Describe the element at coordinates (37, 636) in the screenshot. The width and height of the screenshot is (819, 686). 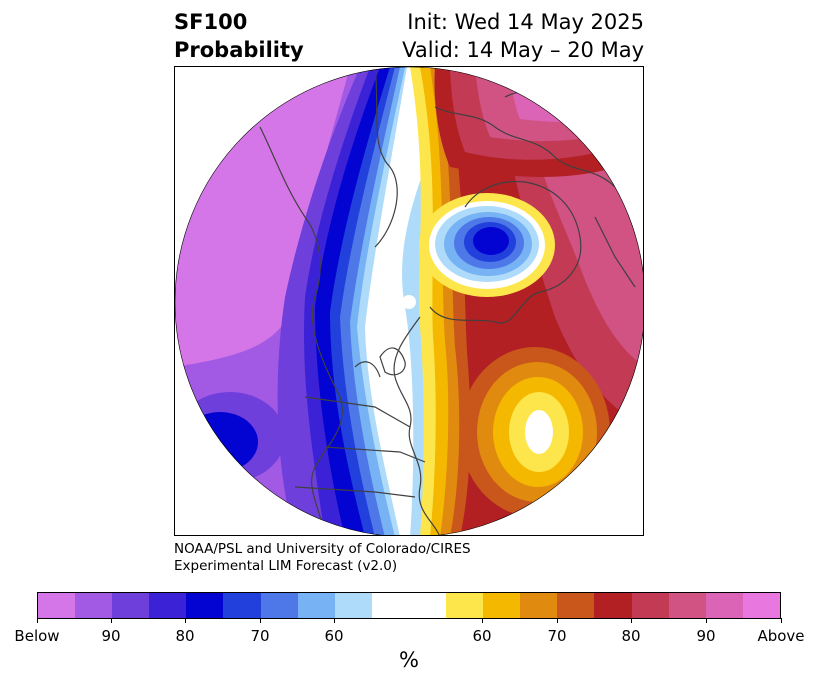
I see `colorbar-tick-label: Below` at that location.